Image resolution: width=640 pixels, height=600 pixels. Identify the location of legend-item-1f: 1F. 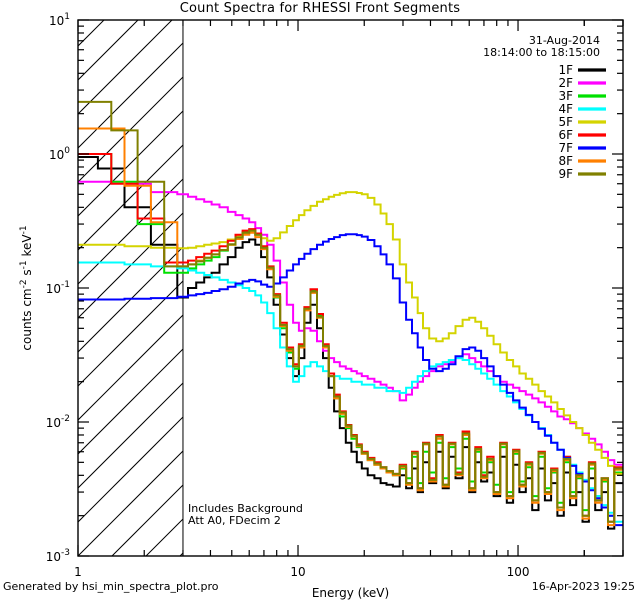
(582, 70).